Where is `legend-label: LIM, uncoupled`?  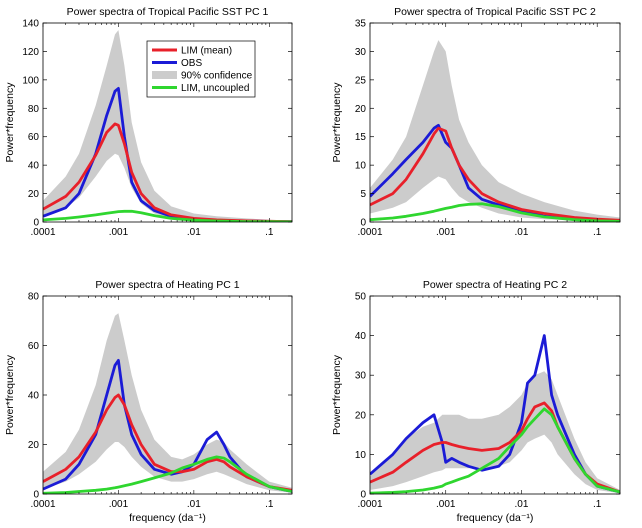 legend-label: LIM, uncoupled is located at coordinates (215, 88).